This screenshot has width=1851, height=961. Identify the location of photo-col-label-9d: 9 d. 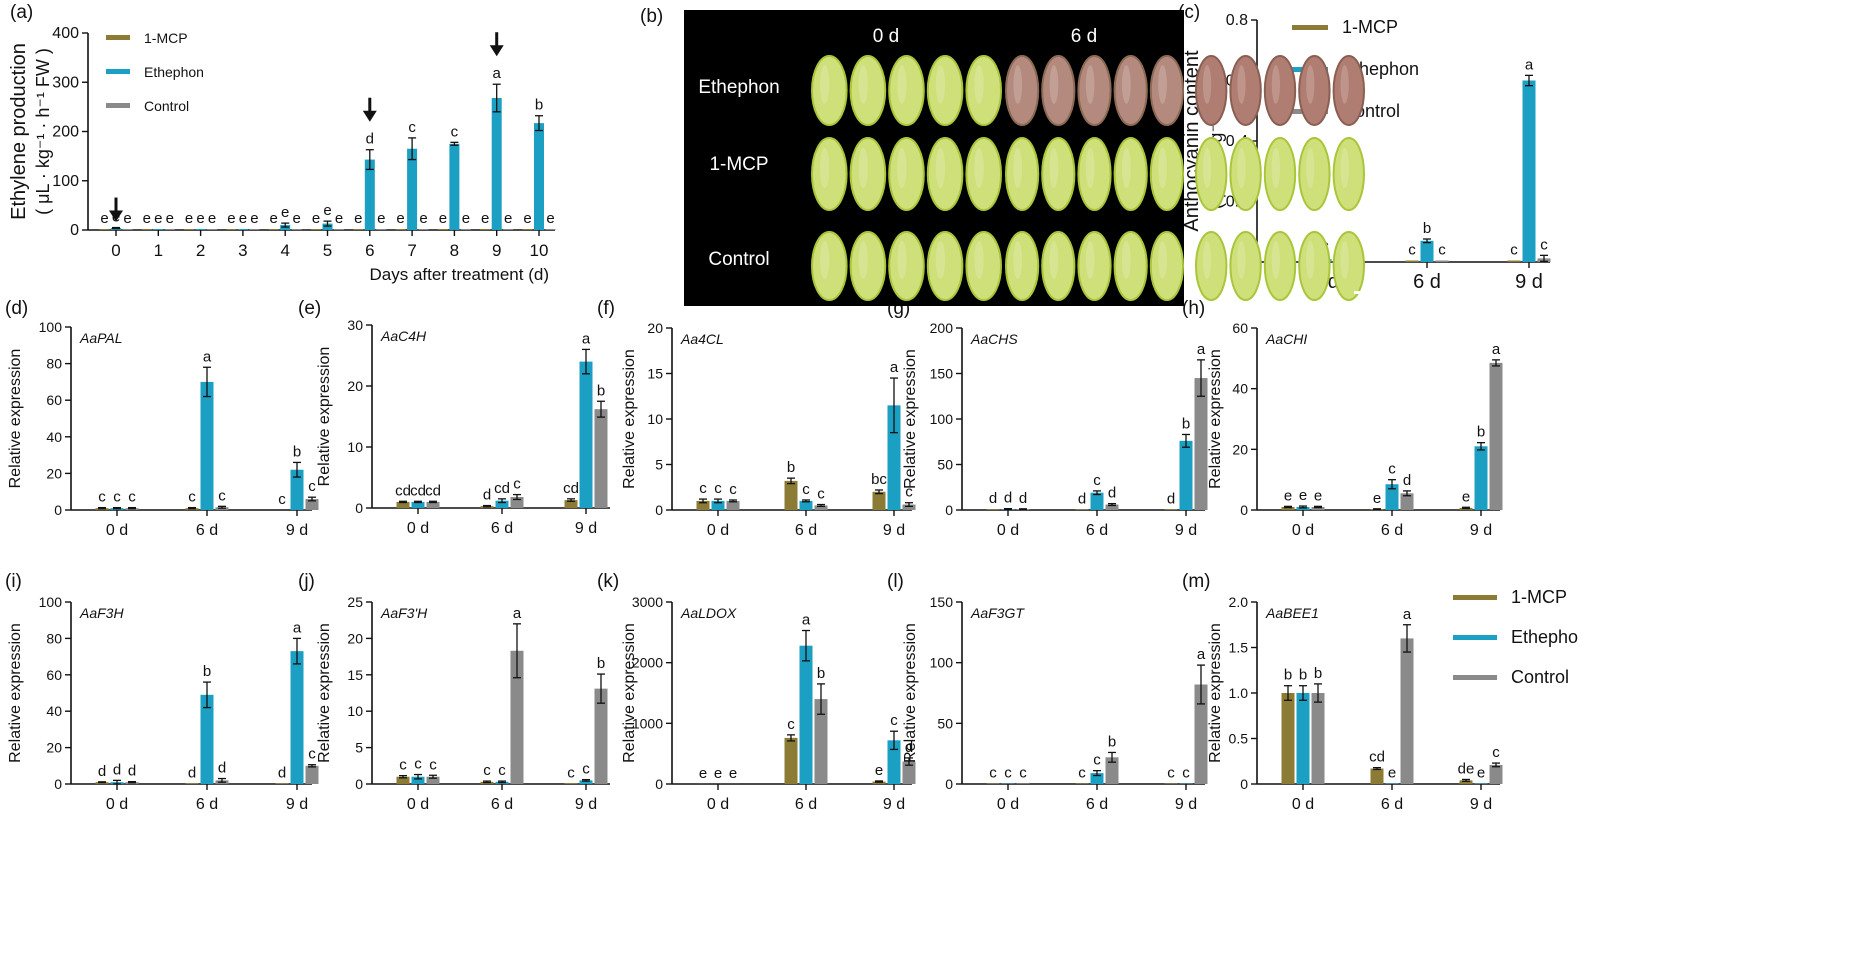
(1272, 36).